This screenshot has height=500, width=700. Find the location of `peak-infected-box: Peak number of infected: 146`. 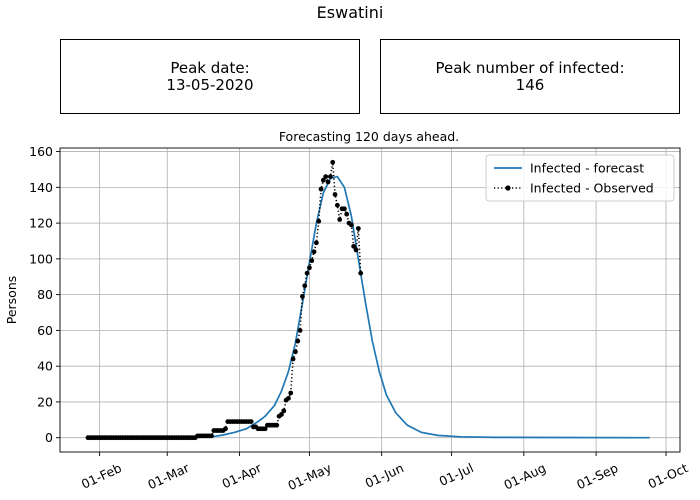

peak-infected-box: Peak number of infected: 146 is located at coordinates (530, 76).